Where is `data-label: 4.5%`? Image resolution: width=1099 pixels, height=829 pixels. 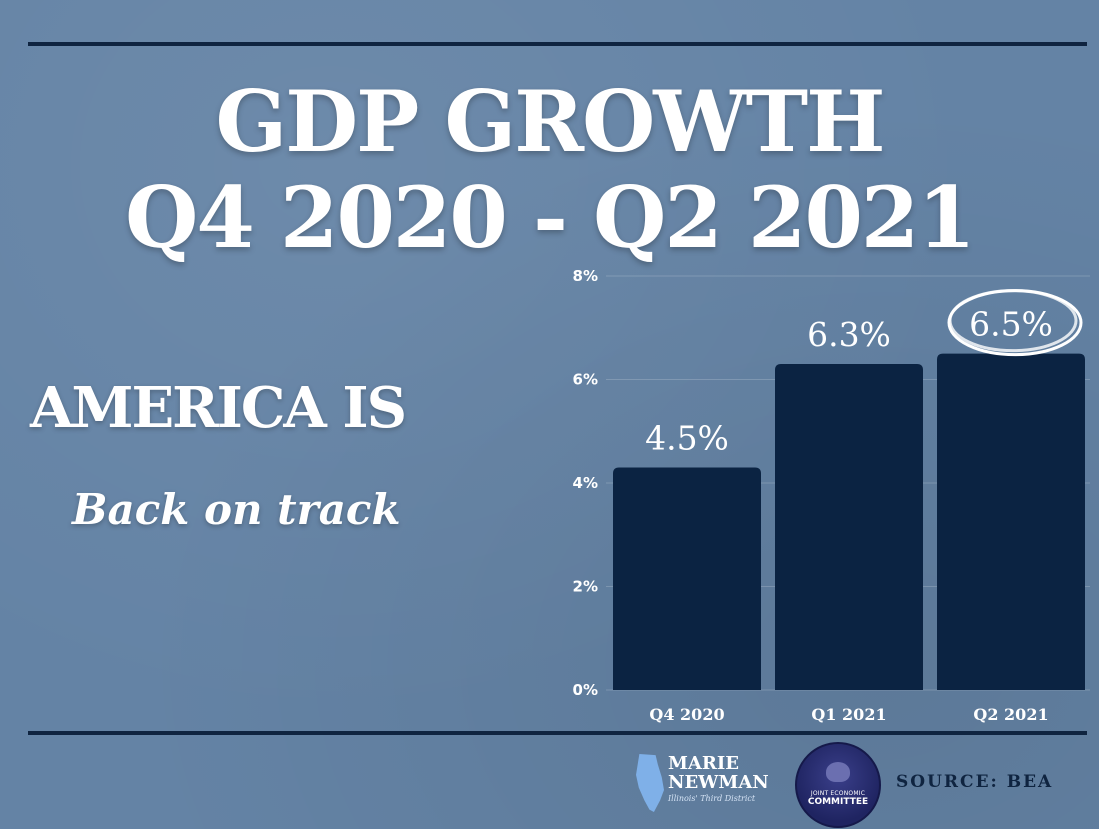 data-label: 4.5% is located at coordinates (687, 437).